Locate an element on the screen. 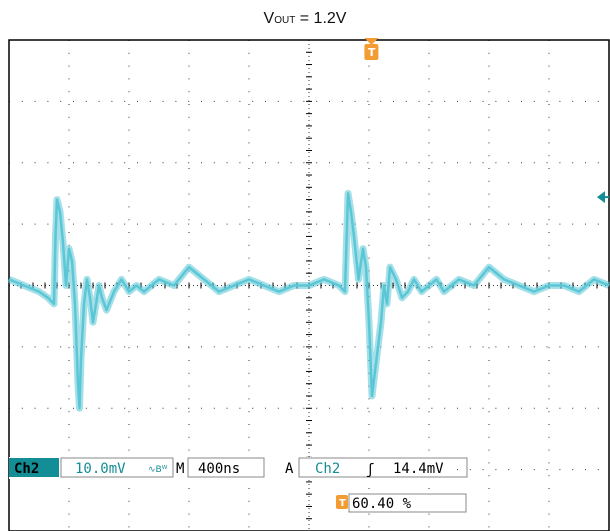  timebase: 400ns is located at coordinates (219, 469).